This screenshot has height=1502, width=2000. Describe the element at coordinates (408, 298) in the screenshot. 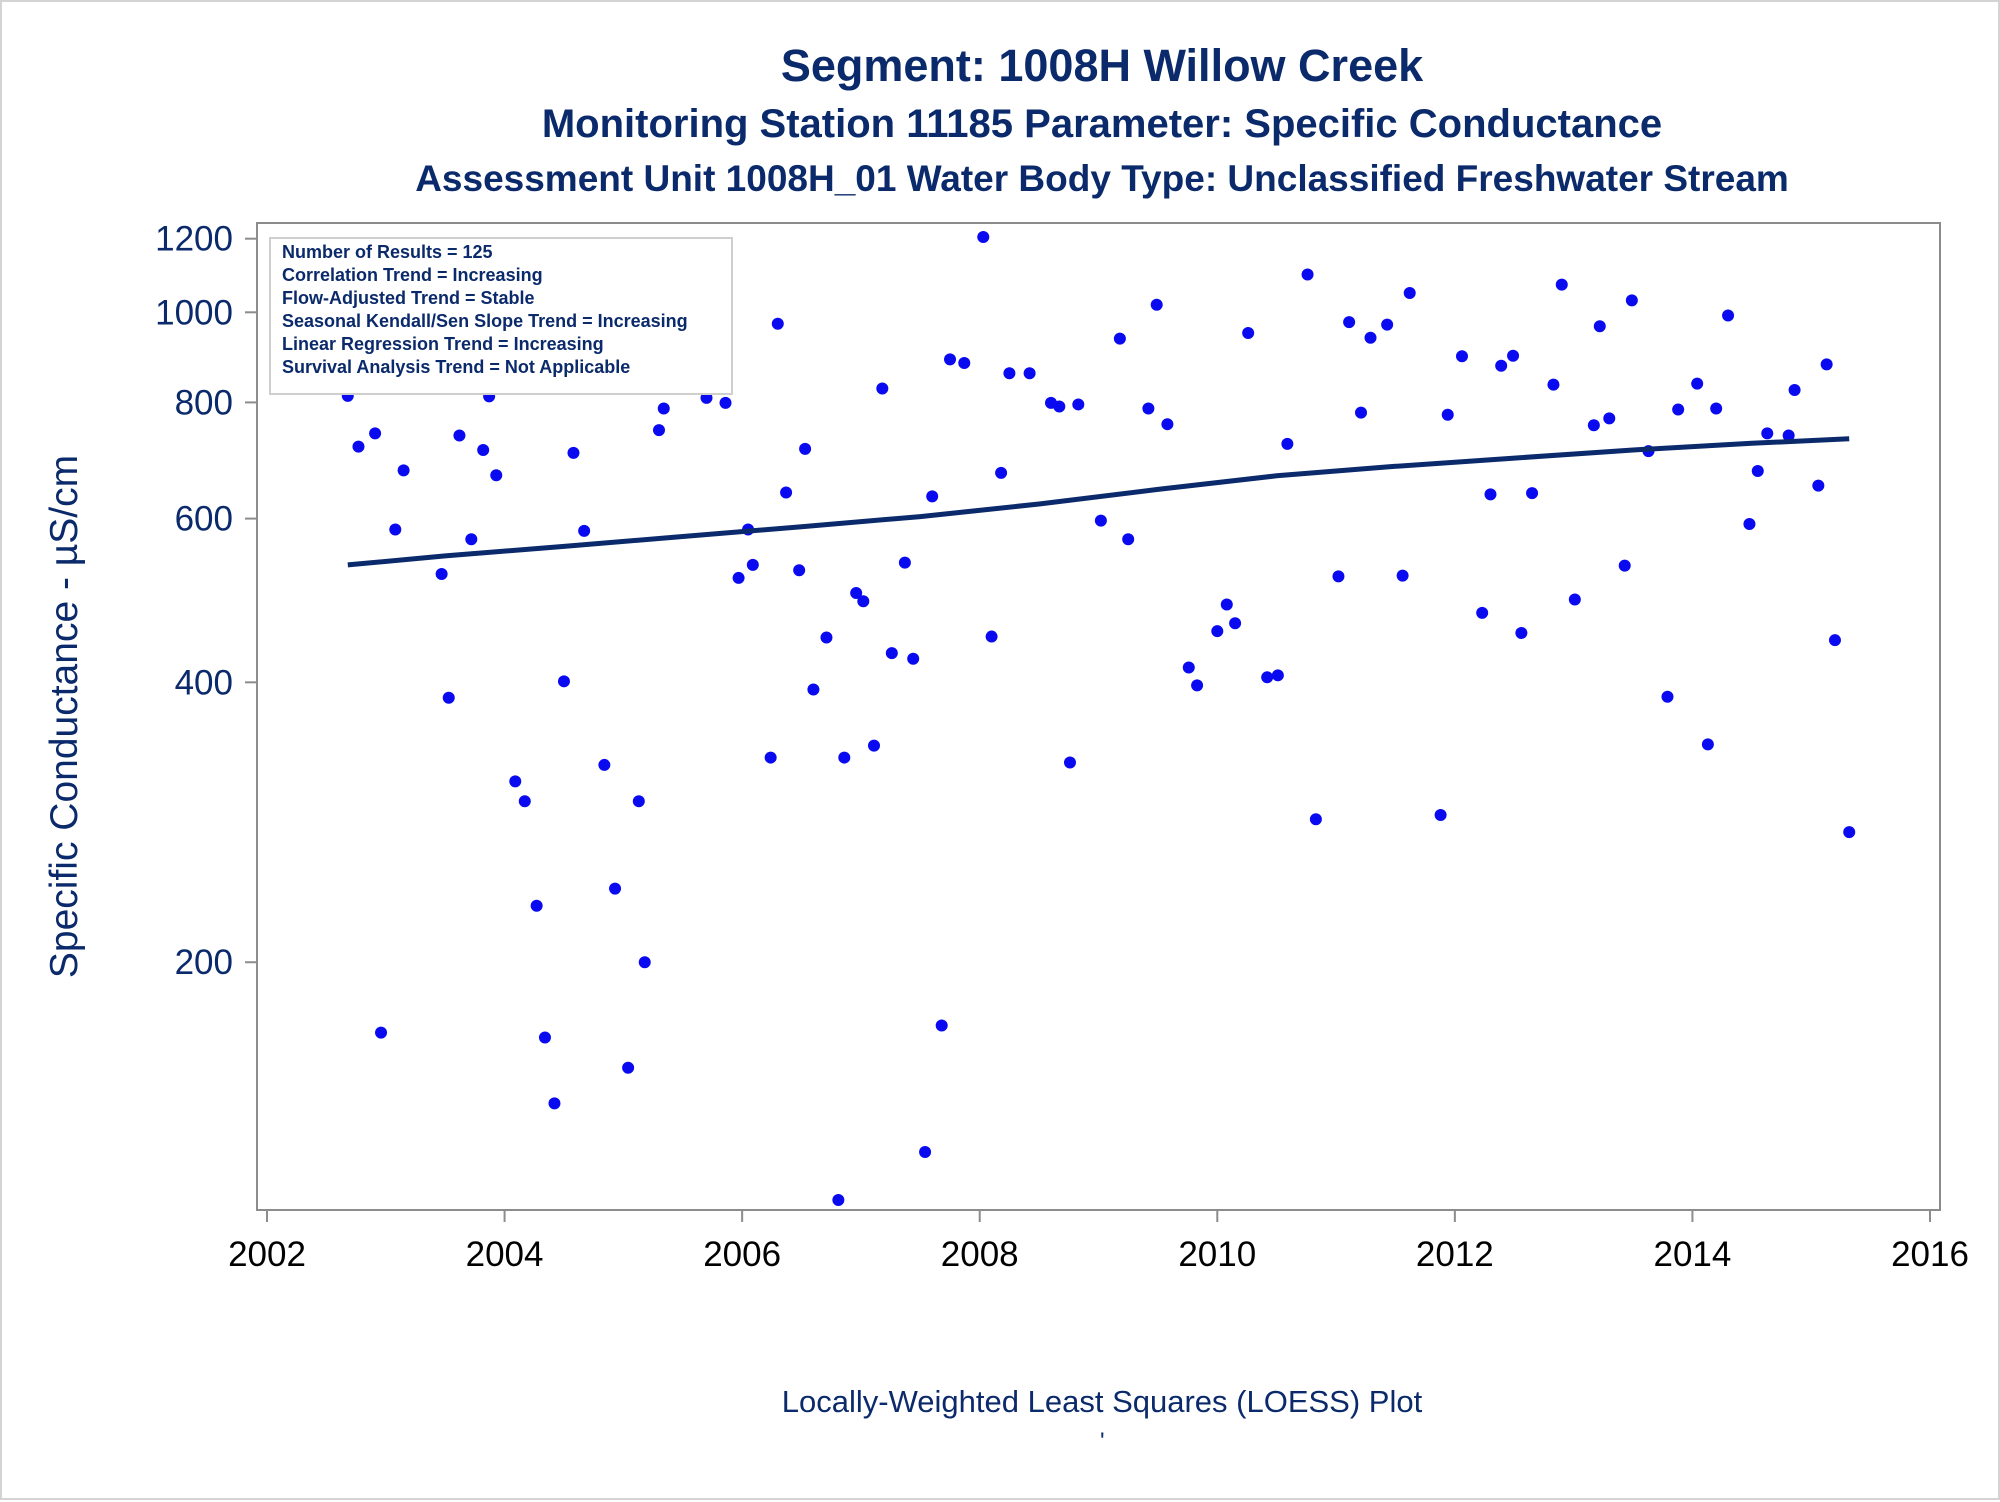

I see `trend-summary-line: Flow-Adjusted Trend = Stable` at that location.